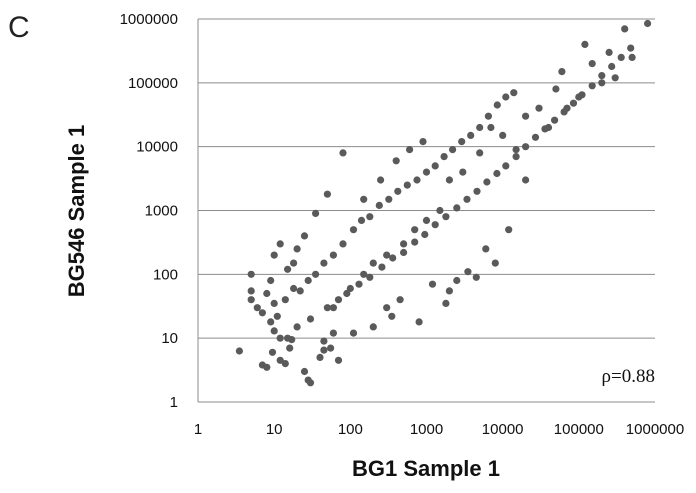 The height and width of the screenshot is (493, 696). What do you see at coordinates (19, 27) in the screenshot?
I see `panel-letter: C` at bounding box center [19, 27].